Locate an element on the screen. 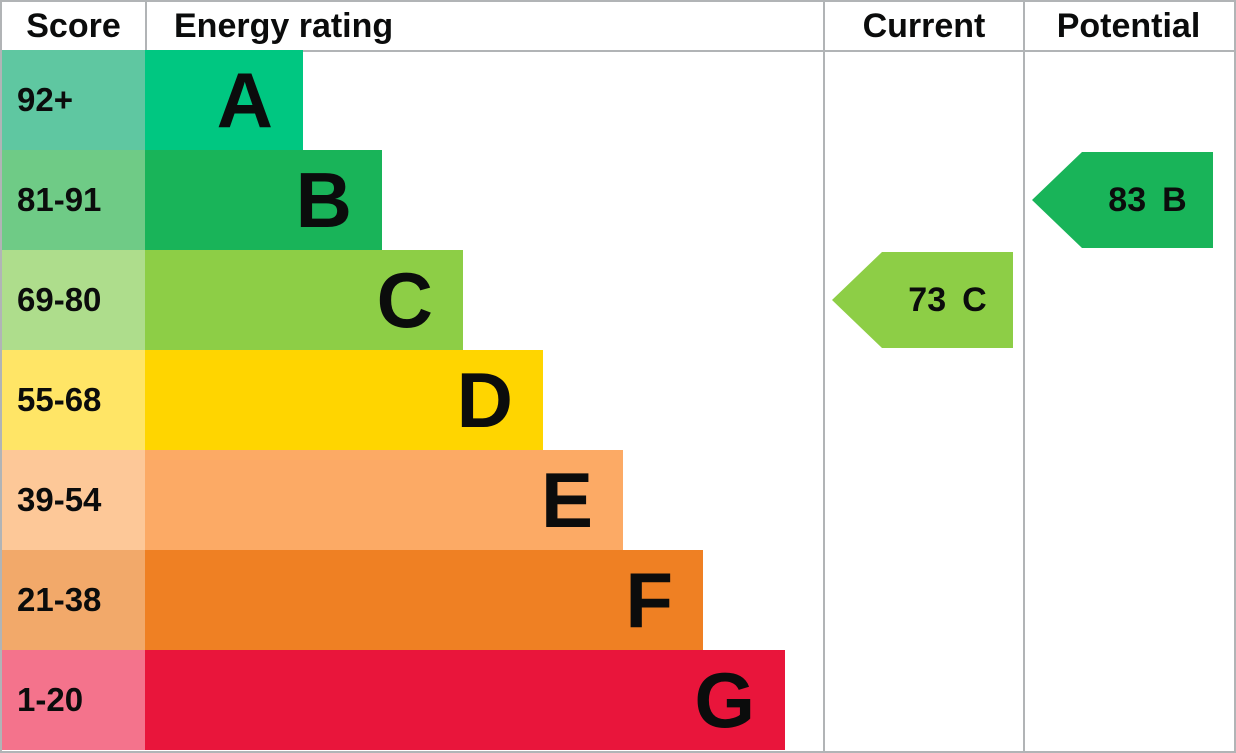 This screenshot has height=753, width=1236. score-energy-divider is located at coordinates (146, 26).